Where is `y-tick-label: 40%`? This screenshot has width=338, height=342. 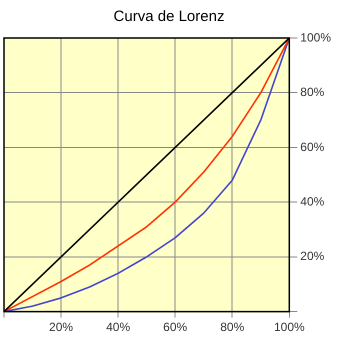
y-tick-label: 40% is located at coordinates (312, 201).